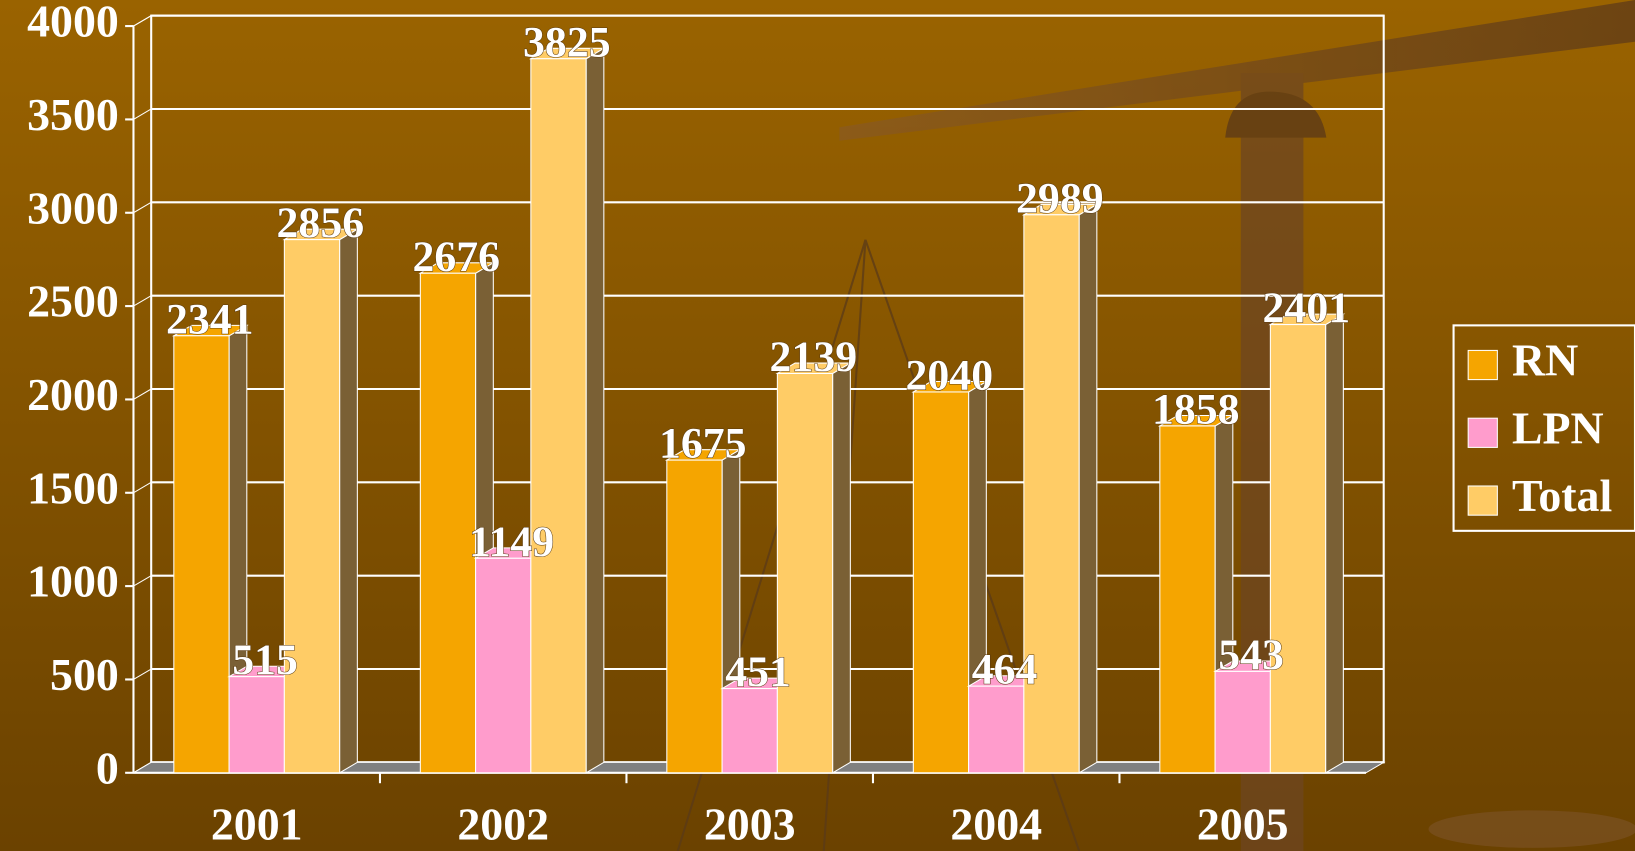 The image size is (1635, 851). Describe the element at coordinates (1005, 670) in the screenshot. I see `data-label: 464` at that location.